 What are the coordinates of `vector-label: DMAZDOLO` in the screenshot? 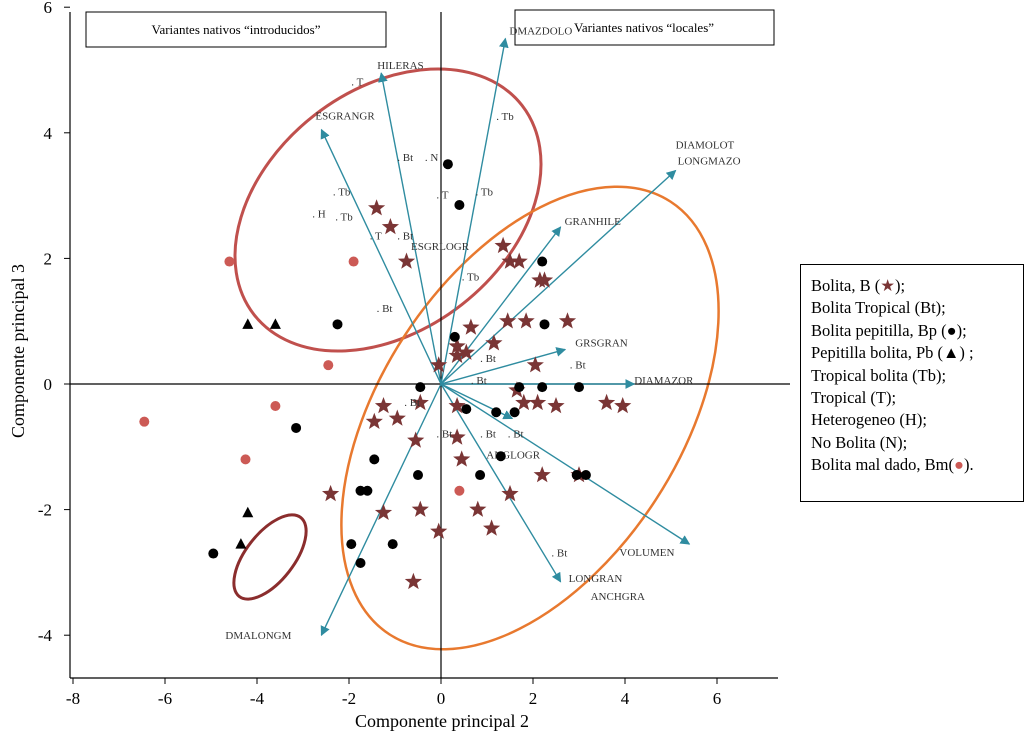 It's located at (540, 32).